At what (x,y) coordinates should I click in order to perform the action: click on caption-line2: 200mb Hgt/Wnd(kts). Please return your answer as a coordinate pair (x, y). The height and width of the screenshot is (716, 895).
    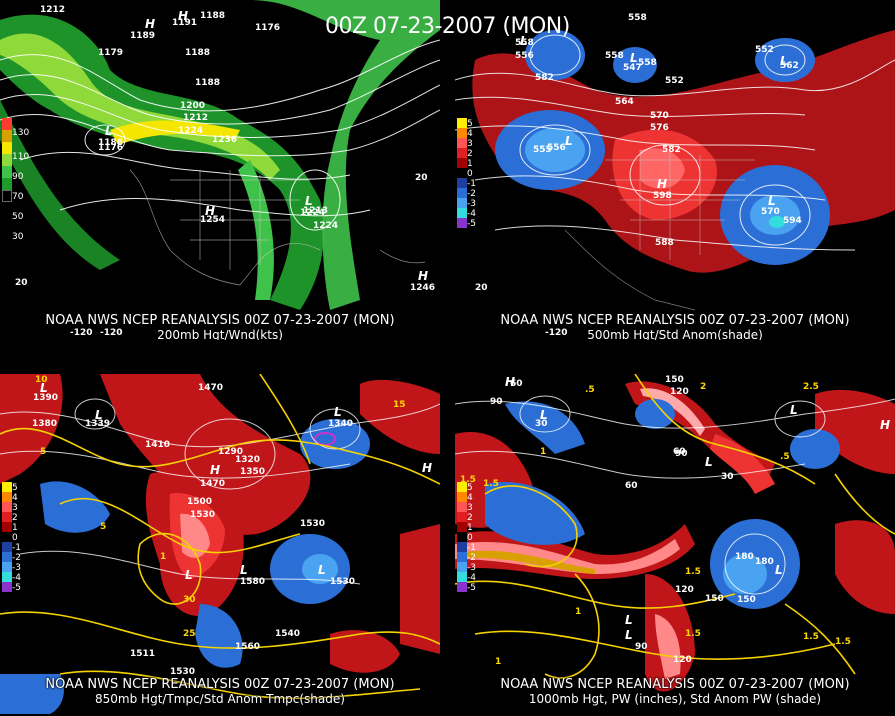
    Looking at the image, I should click on (220, 334).